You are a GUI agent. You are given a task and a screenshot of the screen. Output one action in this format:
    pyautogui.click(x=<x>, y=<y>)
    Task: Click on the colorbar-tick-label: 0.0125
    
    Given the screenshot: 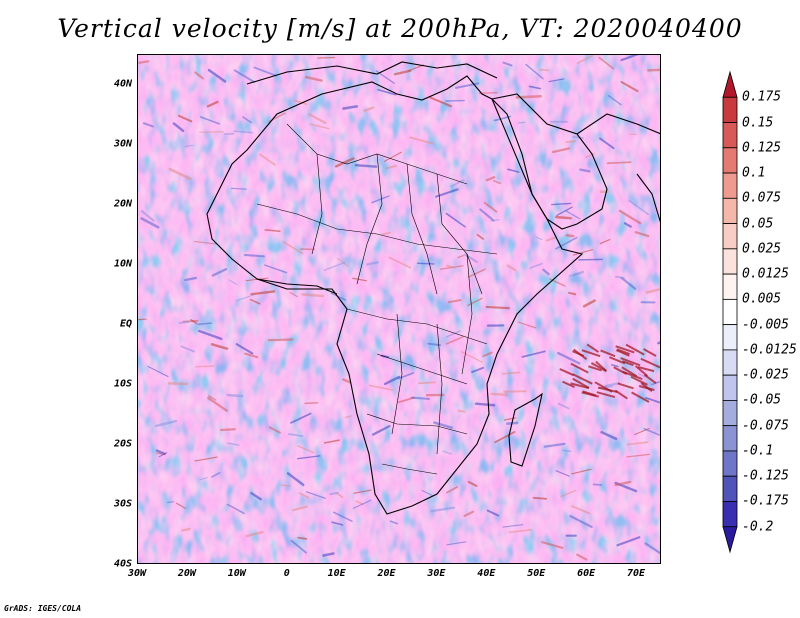 What is the action you would take?
    pyautogui.click(x=765, y=274)
    